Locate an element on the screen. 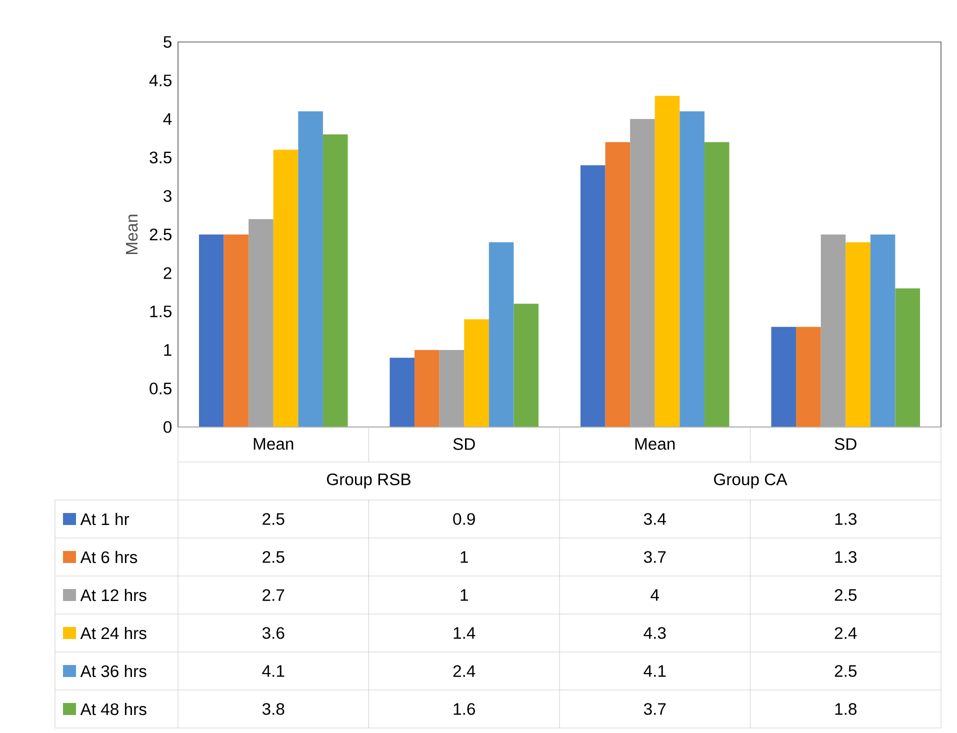 The image size is (957, 733). data-label: 3.8 is located at coordinates (273, 709).